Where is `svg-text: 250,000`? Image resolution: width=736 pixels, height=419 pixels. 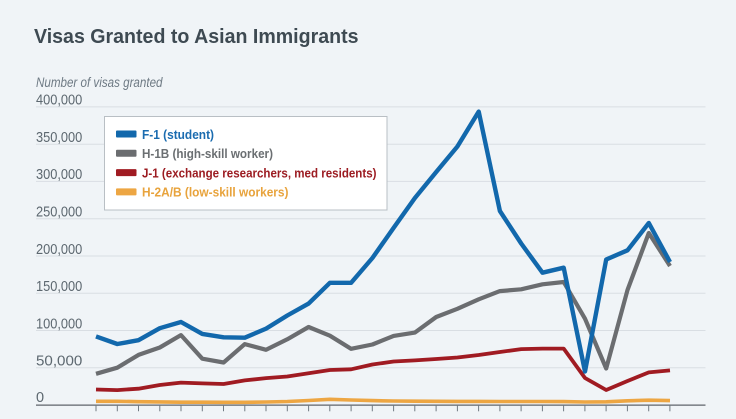
svg-text: 250,000 is located at coordinates (59, 213).